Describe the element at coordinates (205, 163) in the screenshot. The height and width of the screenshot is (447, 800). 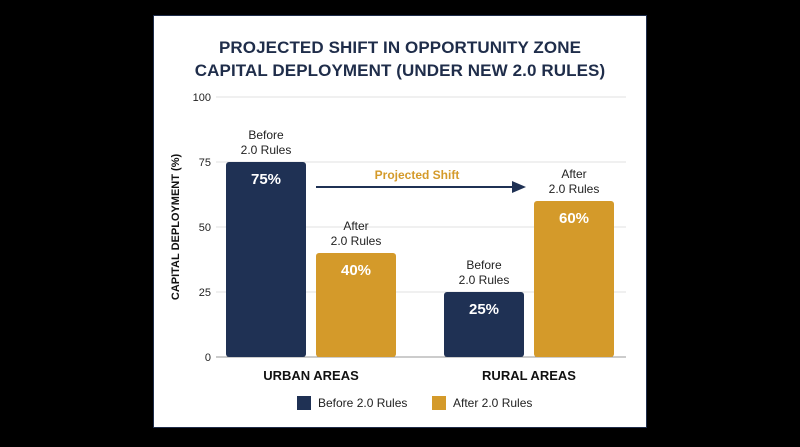
I see `y-tick-label-75: 75` at that location.